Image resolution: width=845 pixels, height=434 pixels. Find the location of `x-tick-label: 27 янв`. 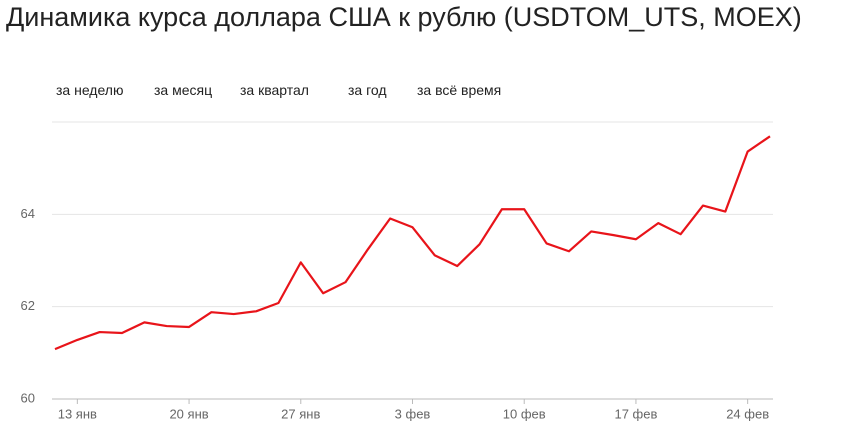

x-tick-label: 27 янв is located at coordinates (300, 413).